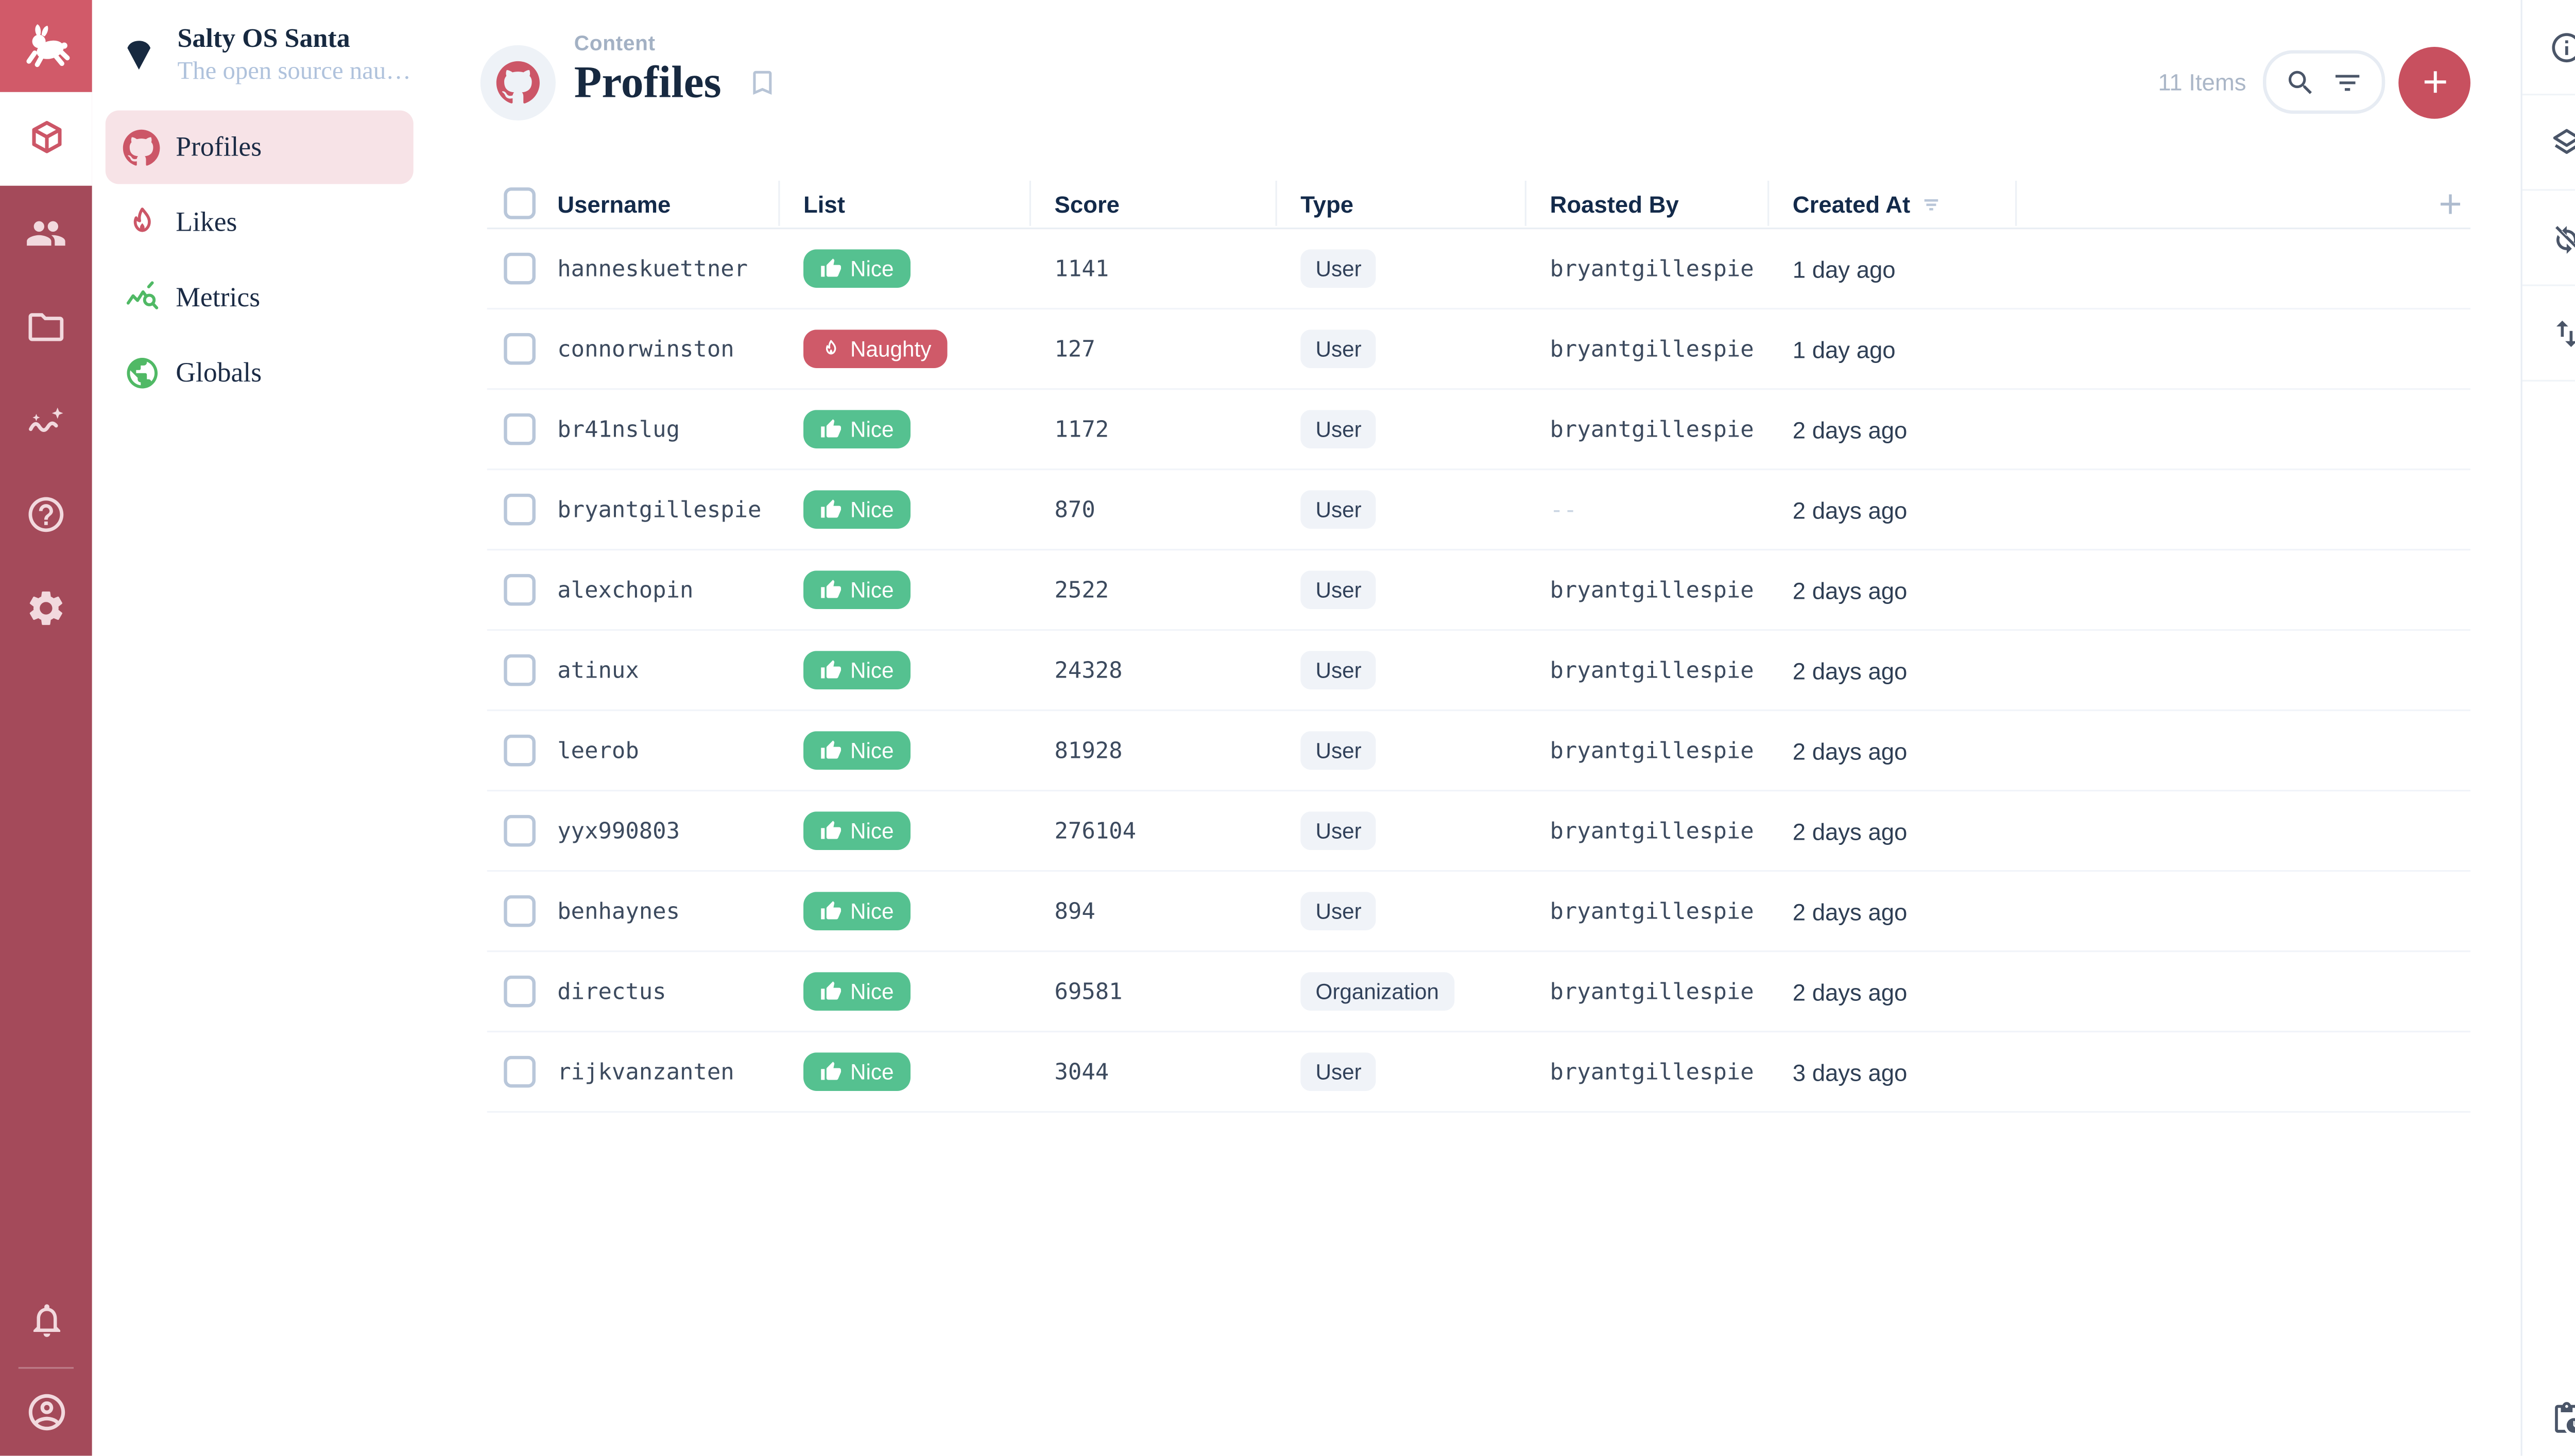  What do you see at coordinates (2562, 237) in the screenshot?
I see `sync-disabled-icon` at bounding box center [2562, 237].